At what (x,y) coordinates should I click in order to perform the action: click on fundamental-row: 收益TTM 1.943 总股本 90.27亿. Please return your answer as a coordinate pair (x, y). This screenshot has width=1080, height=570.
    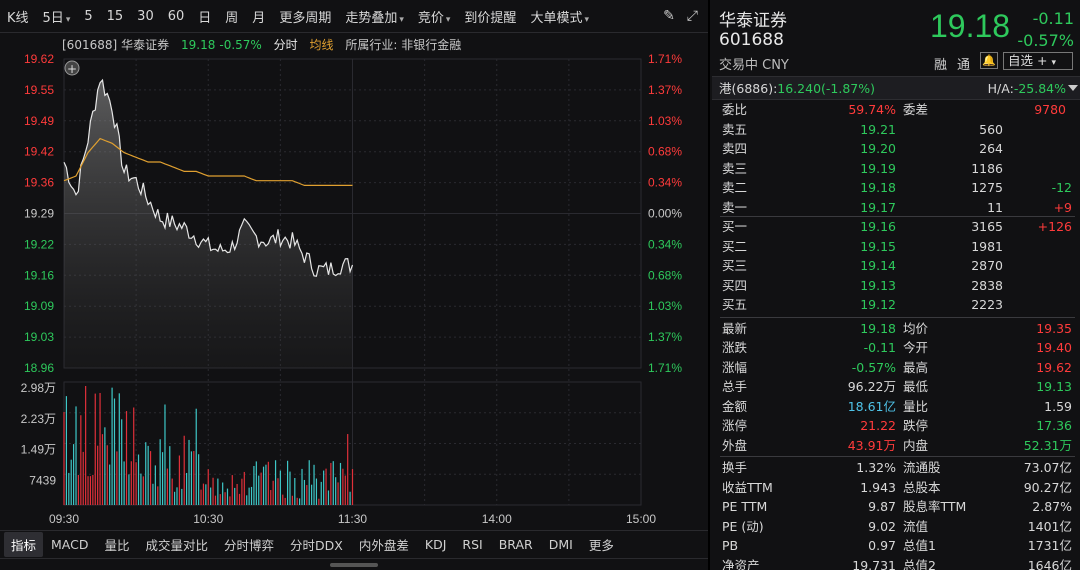
    Looking at the image, I should click on (896, 488).